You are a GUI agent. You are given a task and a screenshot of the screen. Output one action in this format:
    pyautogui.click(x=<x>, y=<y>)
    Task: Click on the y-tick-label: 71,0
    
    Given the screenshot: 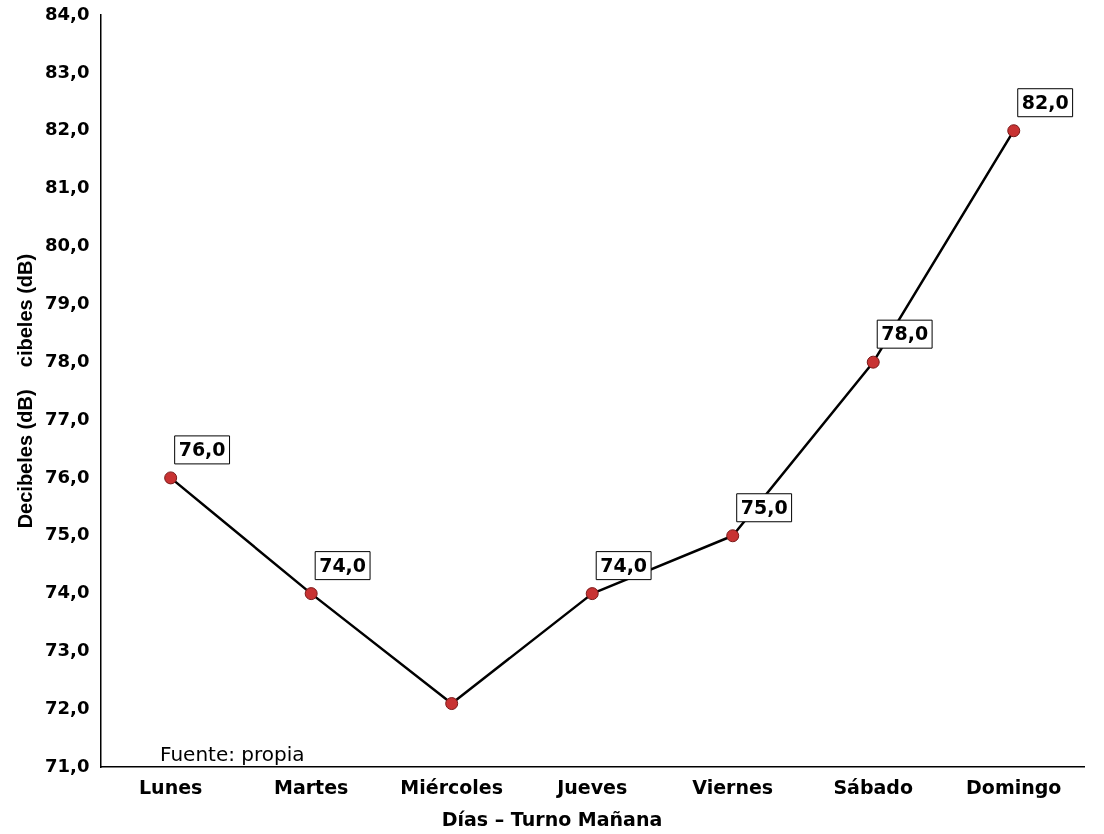 What is the action you would take?
    pyautogui.click(x=67, y=765)
    